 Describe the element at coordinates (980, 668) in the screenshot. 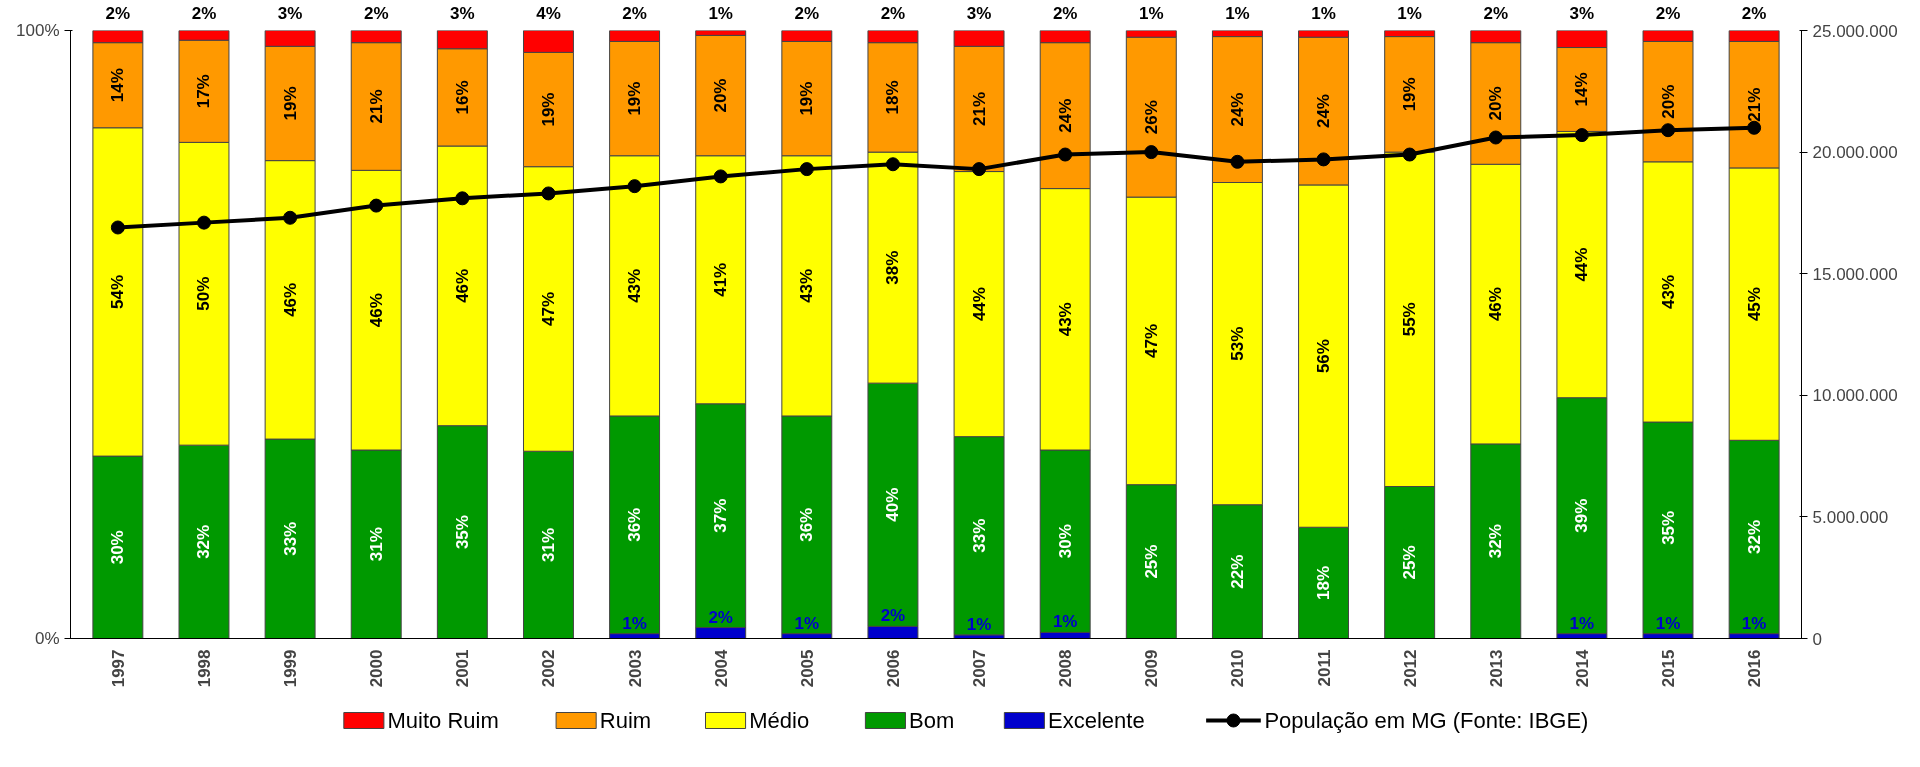

I see `x-tick-label: 2007` at that location.